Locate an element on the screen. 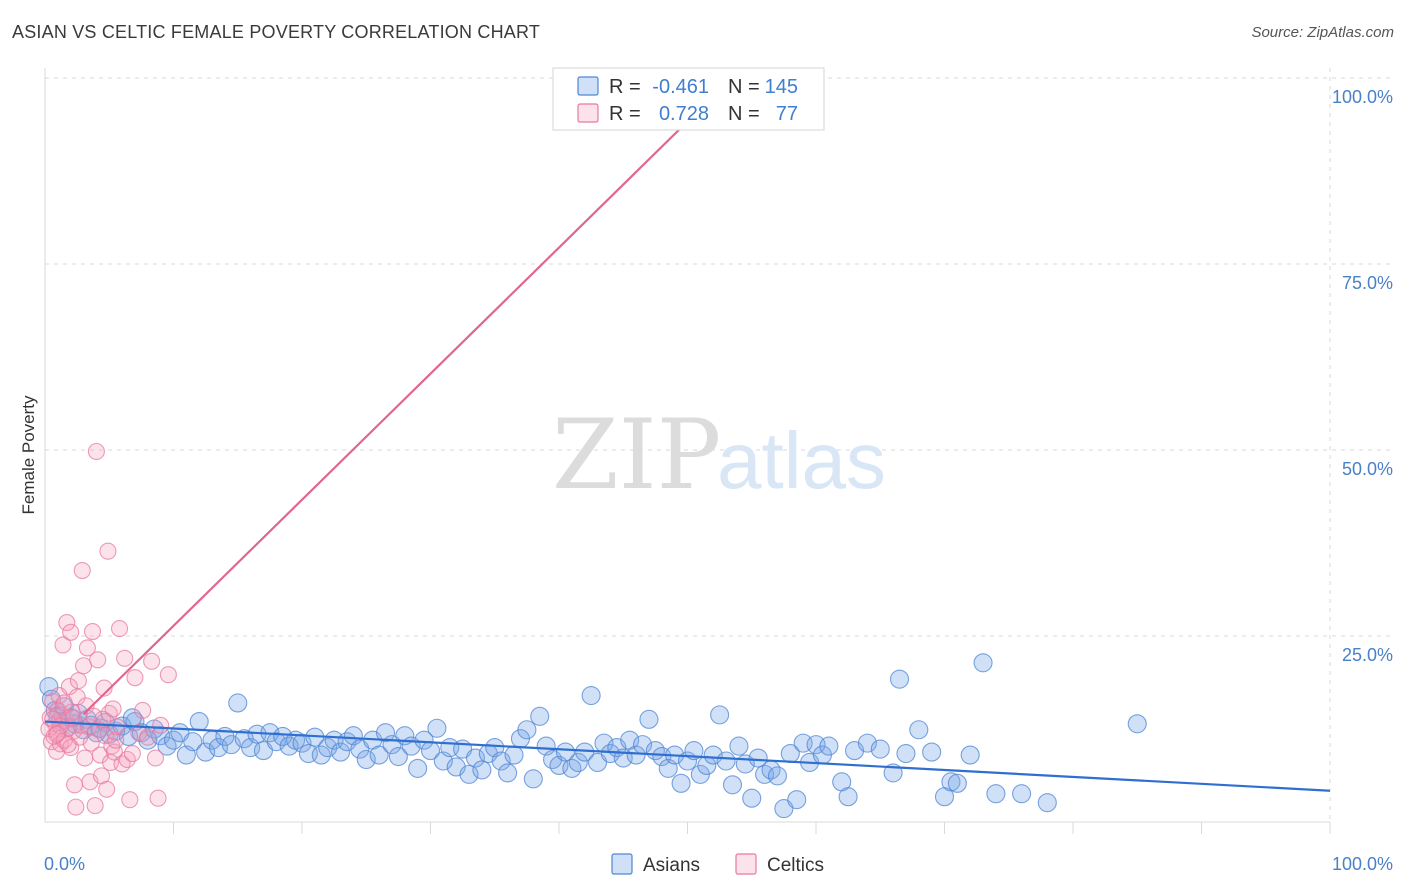 This screenshot has height=892, width=1406. y-axis-ticks: 25.0% 50.0% 75.0% 100.0% is located at coordinates (1362, 376).